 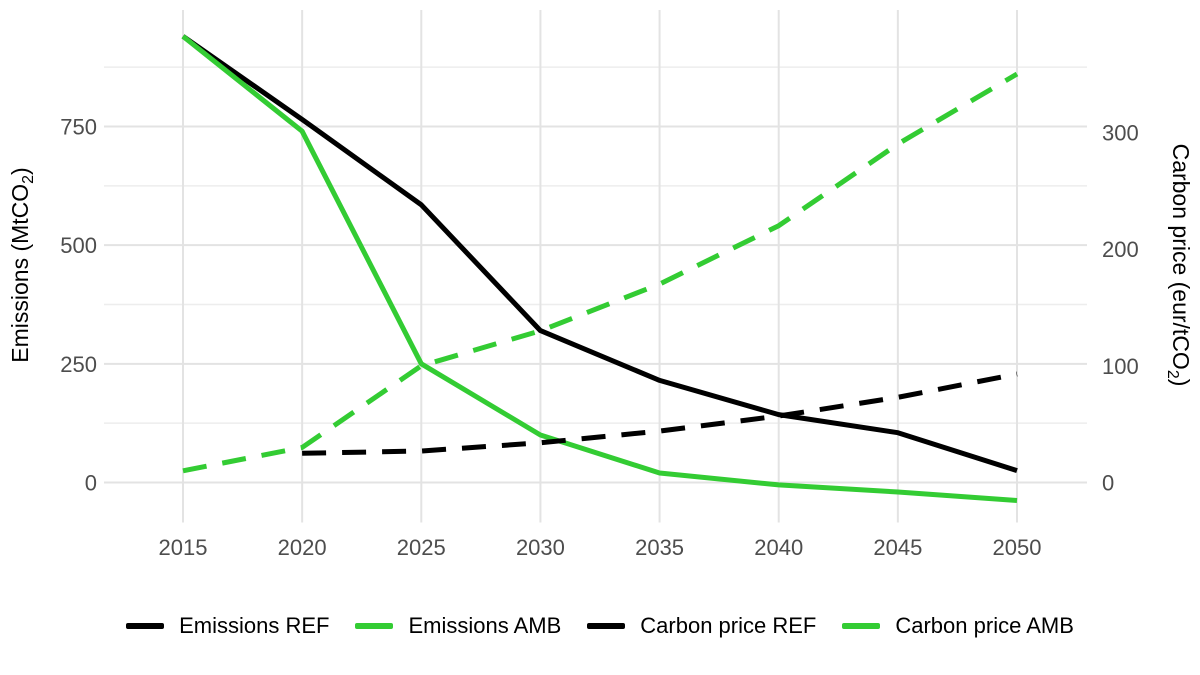 I want to click on legend-label-emissions-amb: Emissions AMB, so click(x=485, y=625).